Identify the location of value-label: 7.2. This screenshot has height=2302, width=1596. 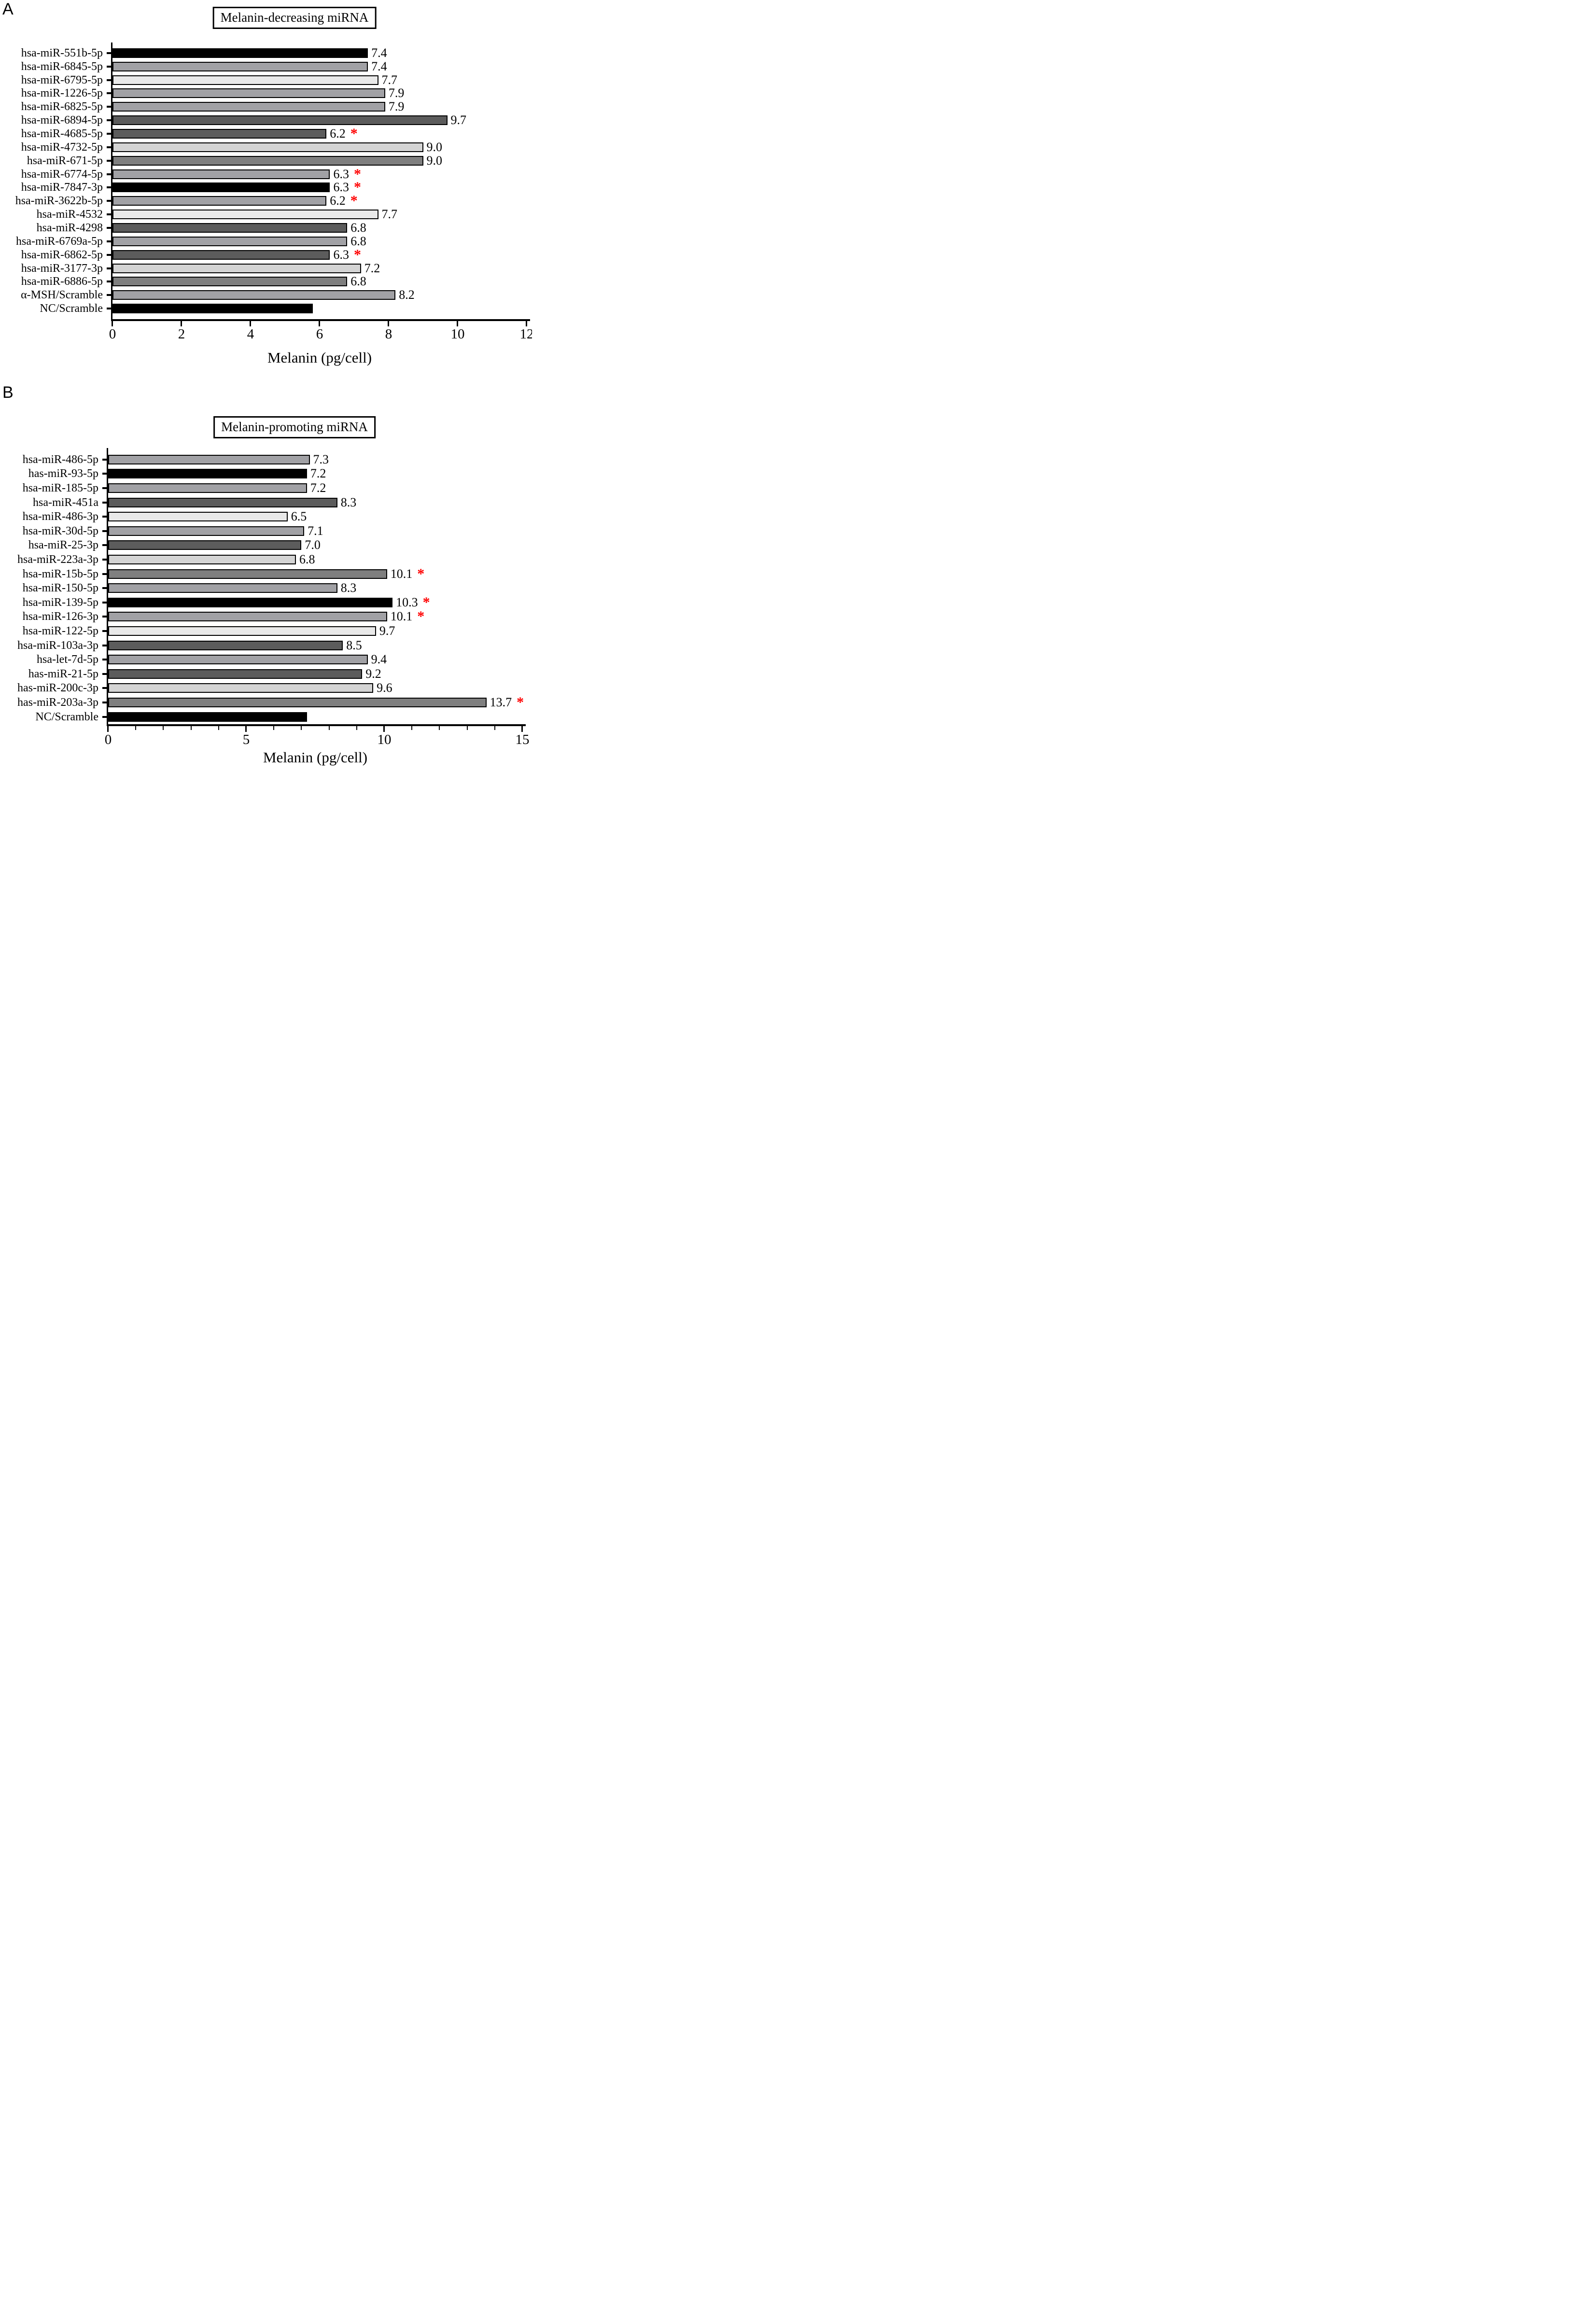
(318, 487).